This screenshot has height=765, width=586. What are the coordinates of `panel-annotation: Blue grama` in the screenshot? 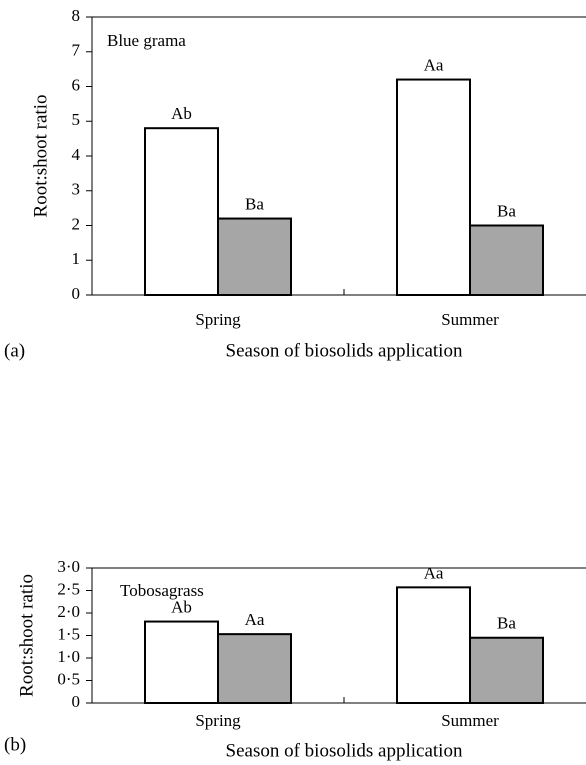 It's located at (146, 40).